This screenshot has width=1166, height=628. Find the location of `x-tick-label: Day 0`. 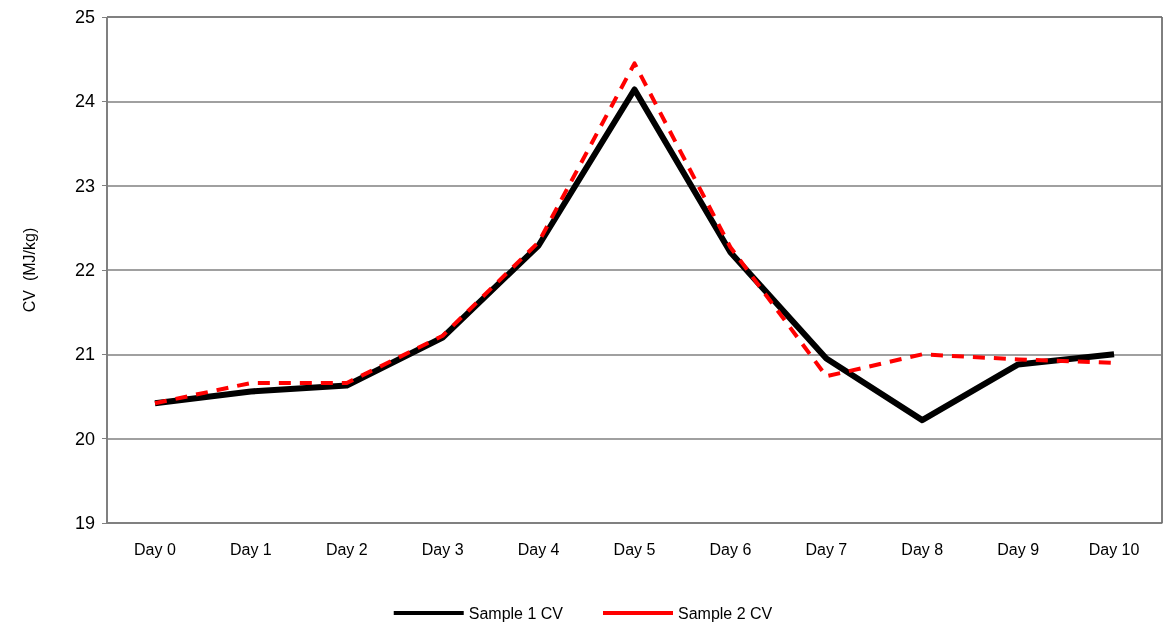

x-tick-label: Day 0 is located at coordinates (155, 549).